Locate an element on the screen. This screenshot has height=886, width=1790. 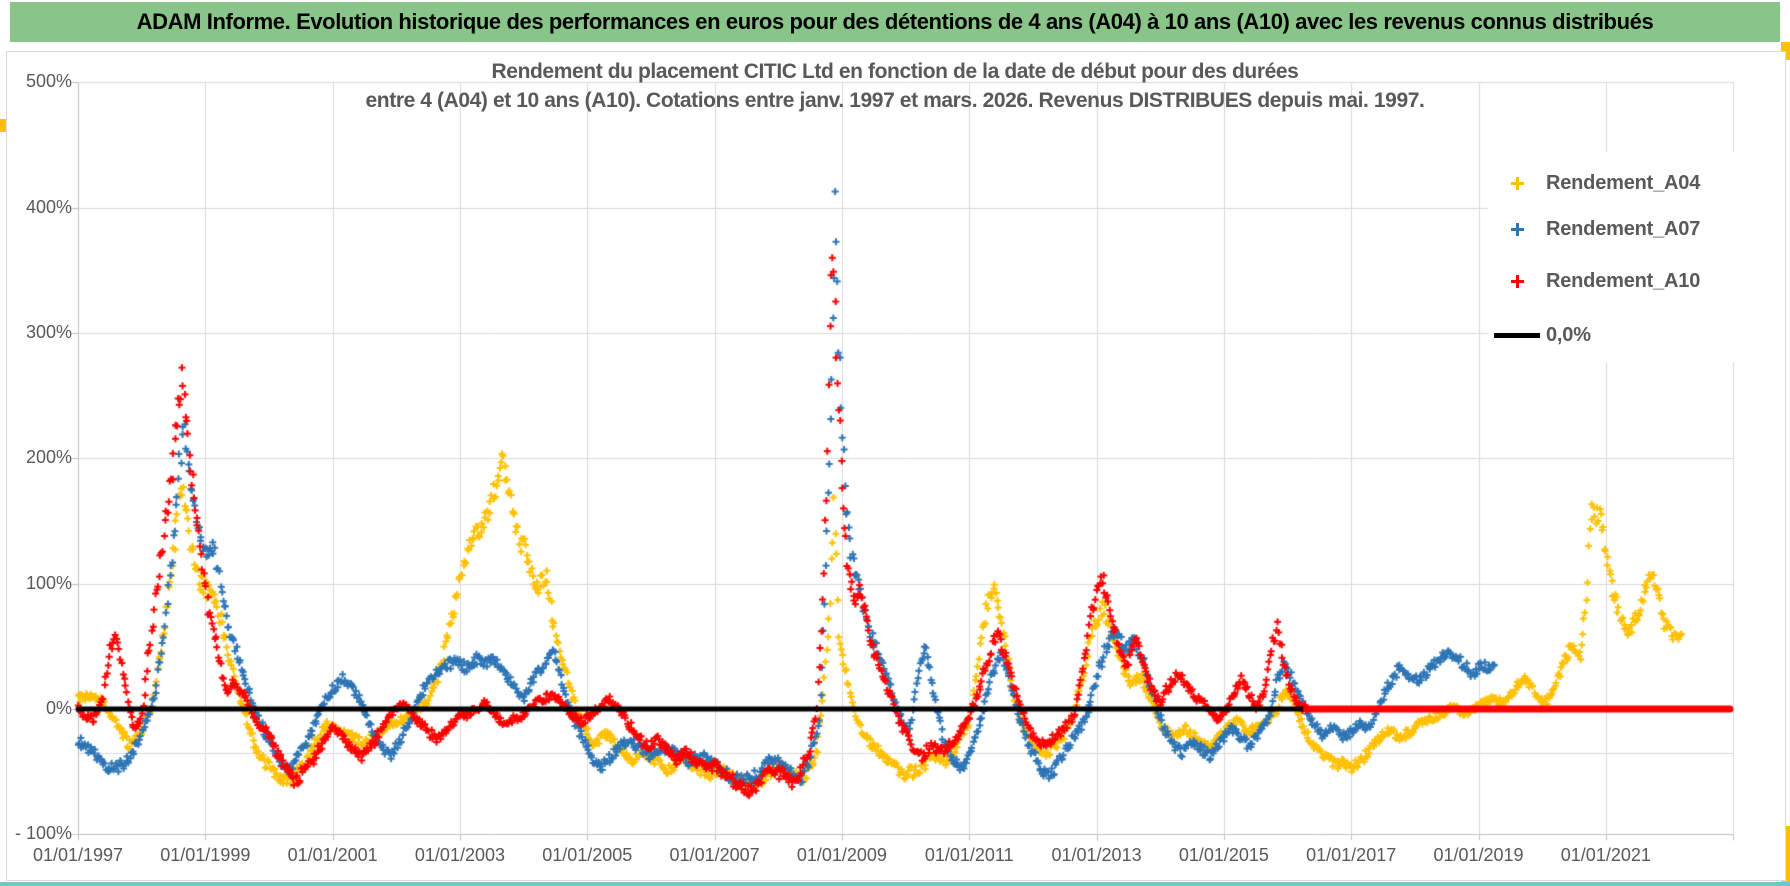
legend-label: Rendement_A07 is located at coordinates (1623, 228).